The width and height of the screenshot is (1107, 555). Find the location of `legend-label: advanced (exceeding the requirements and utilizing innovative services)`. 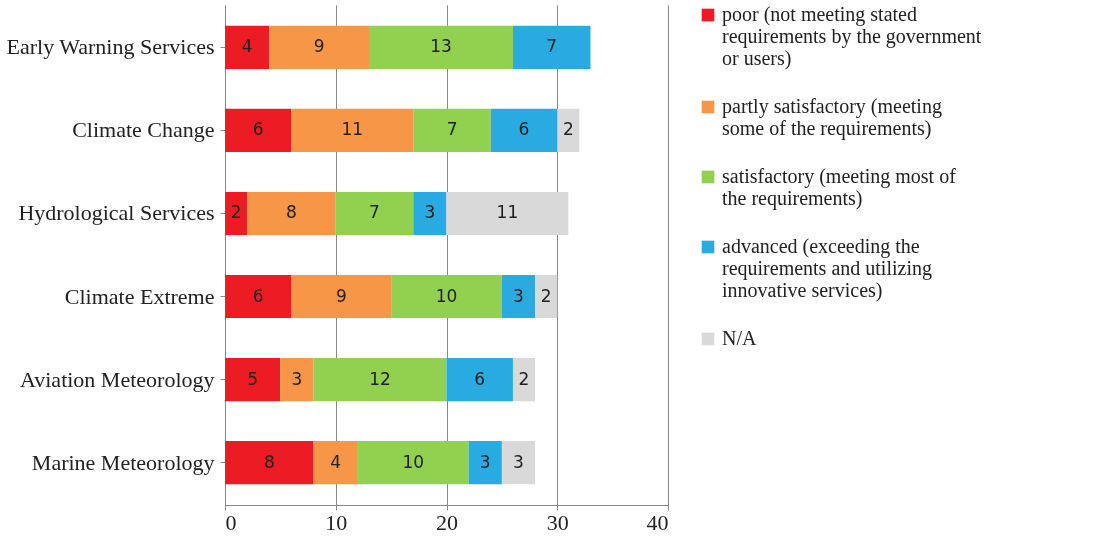

legend-label: advanced (exceeding the requirements and utilizing innovative services) is located at coordinates (827, 268).